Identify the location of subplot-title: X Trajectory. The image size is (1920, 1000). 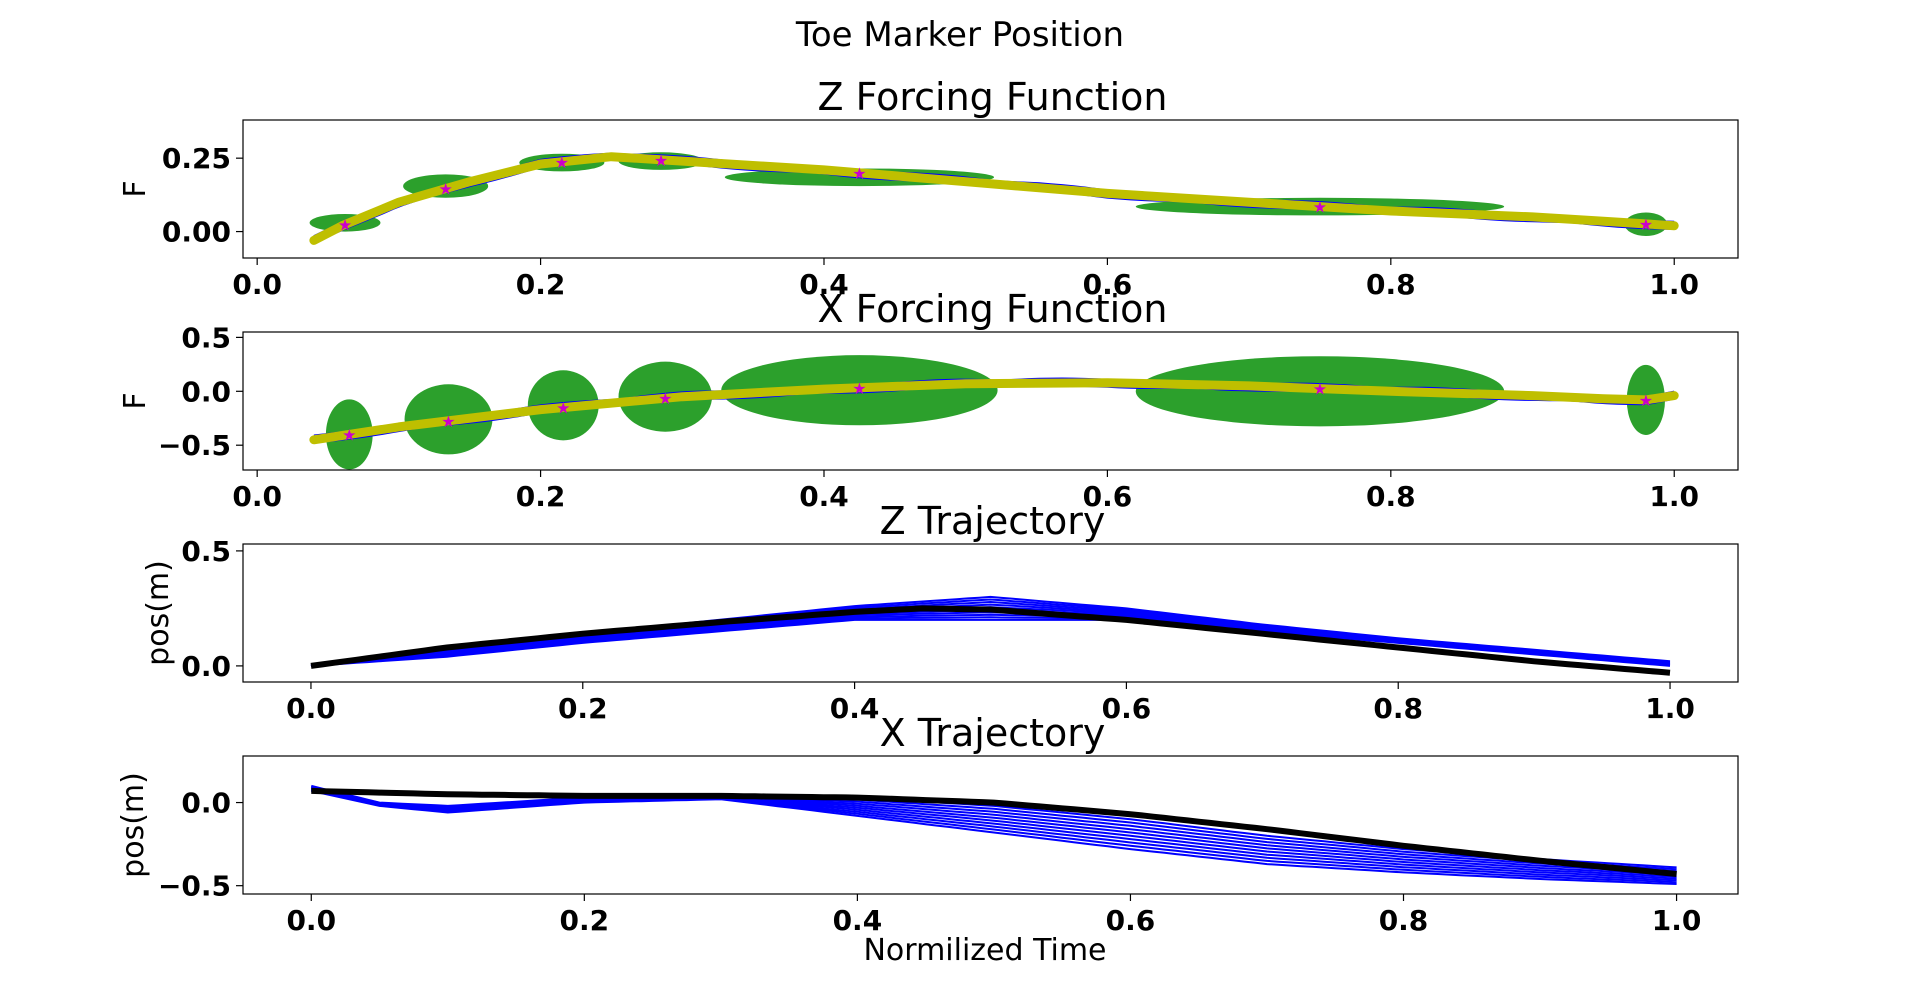
(993, 733).